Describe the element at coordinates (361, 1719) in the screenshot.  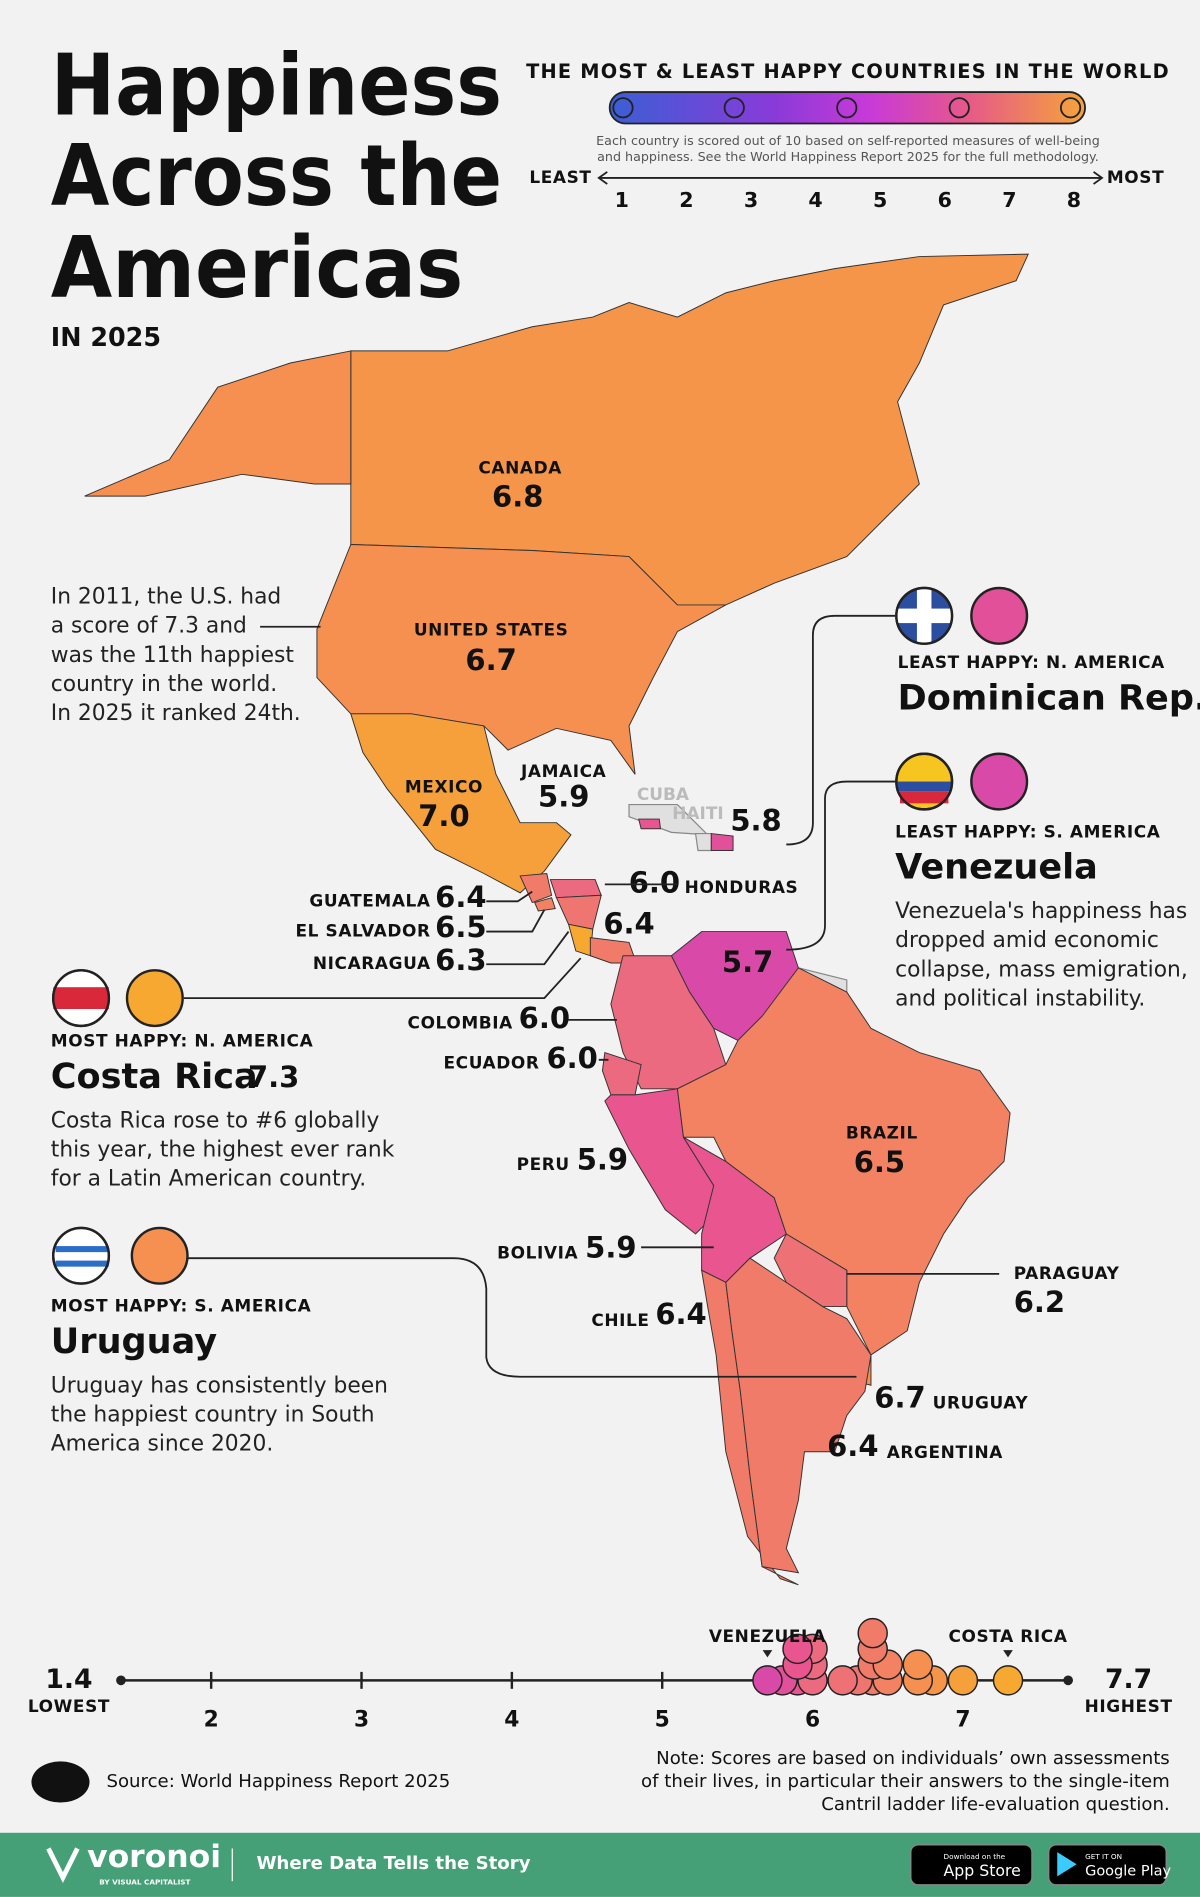
I see `axis-tick-label: 3` at that location.